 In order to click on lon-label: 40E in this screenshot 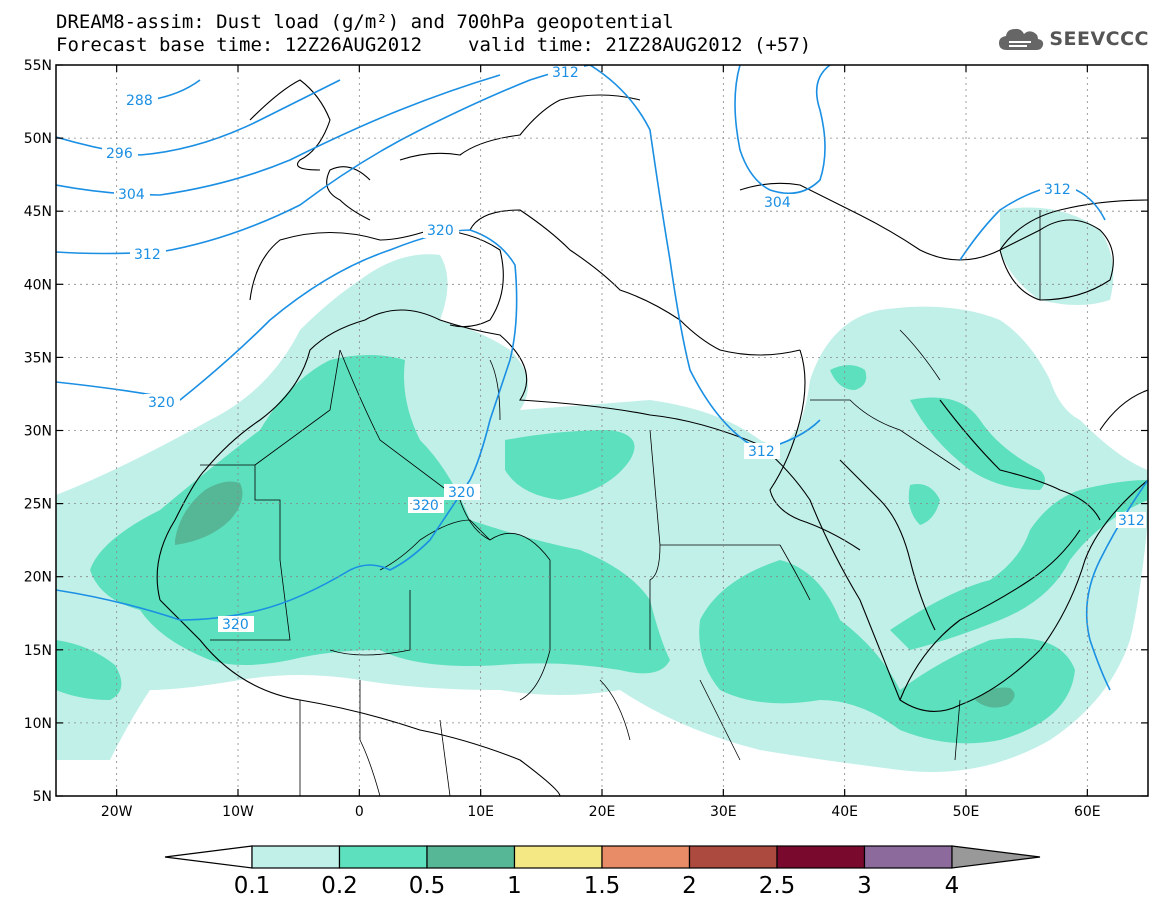, I will do `click(844, 812)`.